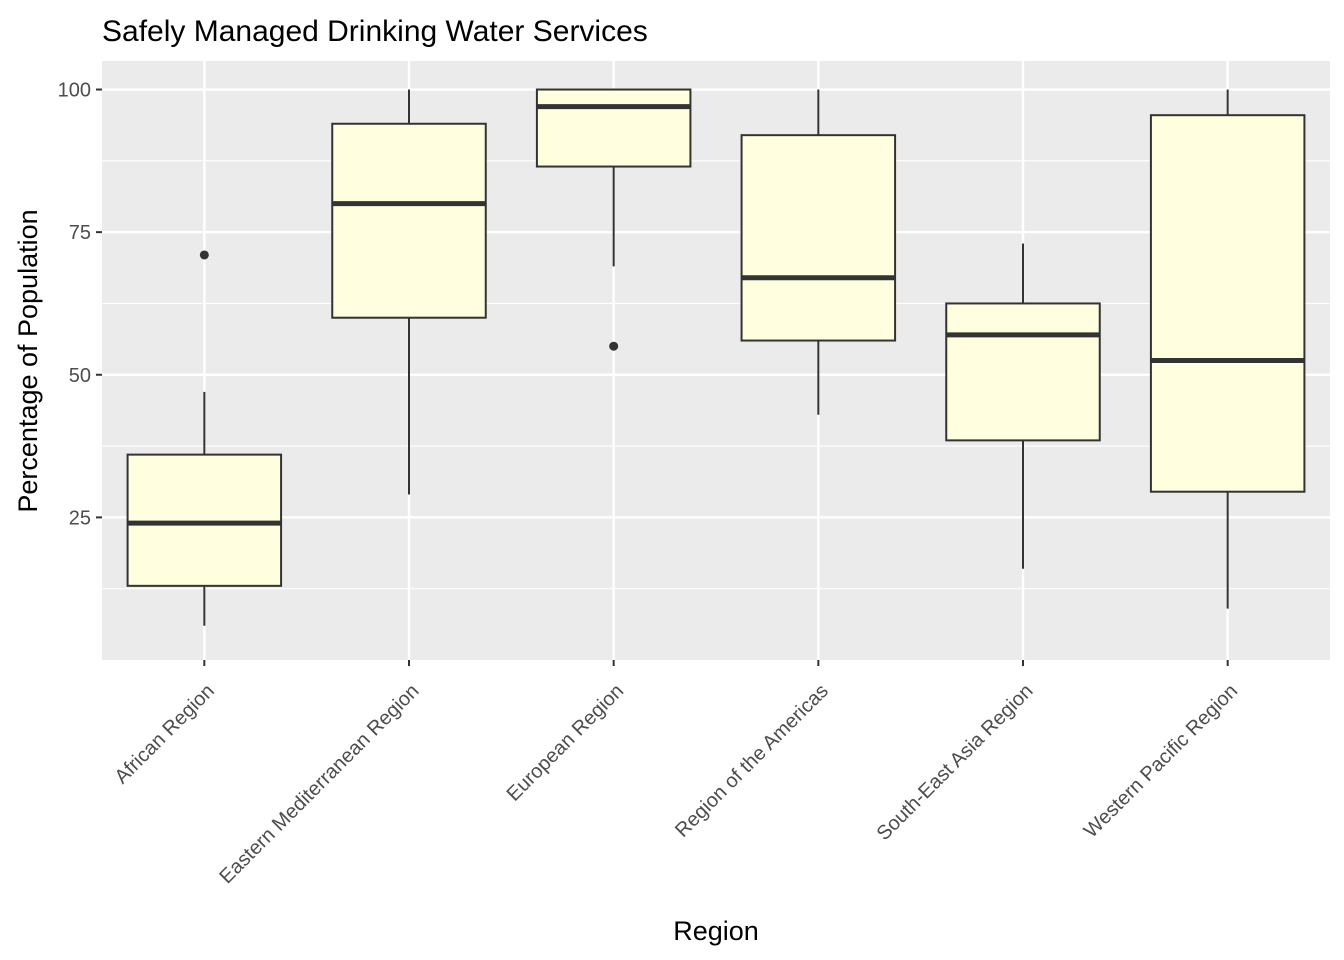 This screenshot has height=960, width=1344. Describe the element at coordinates (716, 931) in the screenshot. I see `x-axis-title: Region` at that location.